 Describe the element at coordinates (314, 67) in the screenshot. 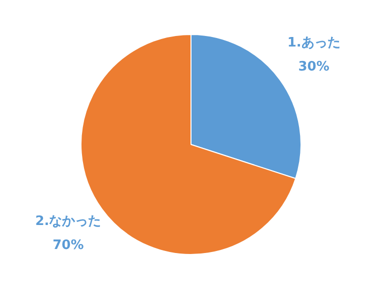

I see `data-label: 30%` at that location.